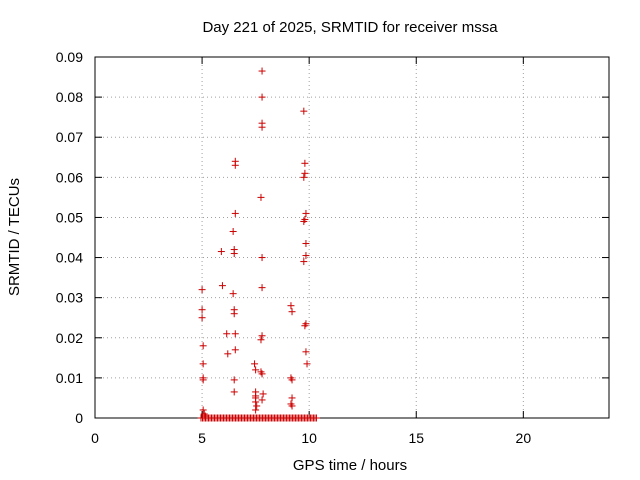 The width and height of the screenshot is (640, 480). Describe the element at coordinates (14, 237) in the screenshot. I see `y-axis-label: SRMTID / TECUs` at that location.